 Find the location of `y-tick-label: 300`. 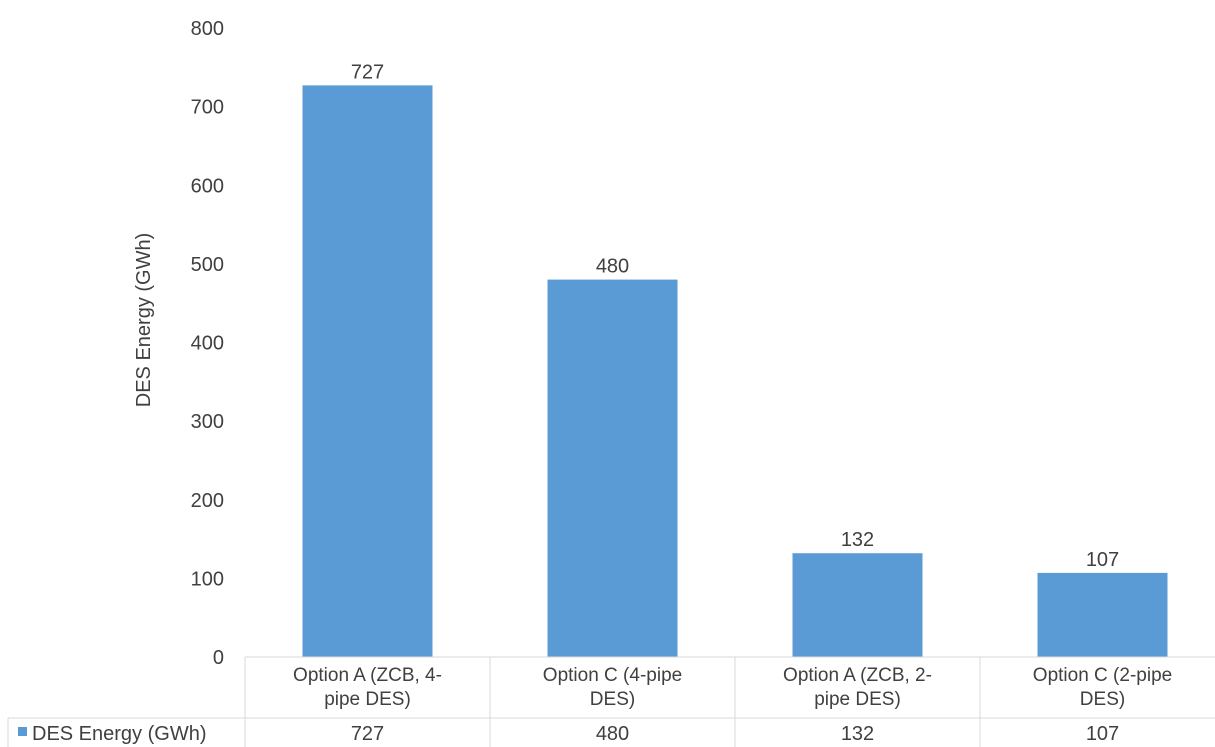

y-tick-label: 300 is located at coordinates (207, 422).